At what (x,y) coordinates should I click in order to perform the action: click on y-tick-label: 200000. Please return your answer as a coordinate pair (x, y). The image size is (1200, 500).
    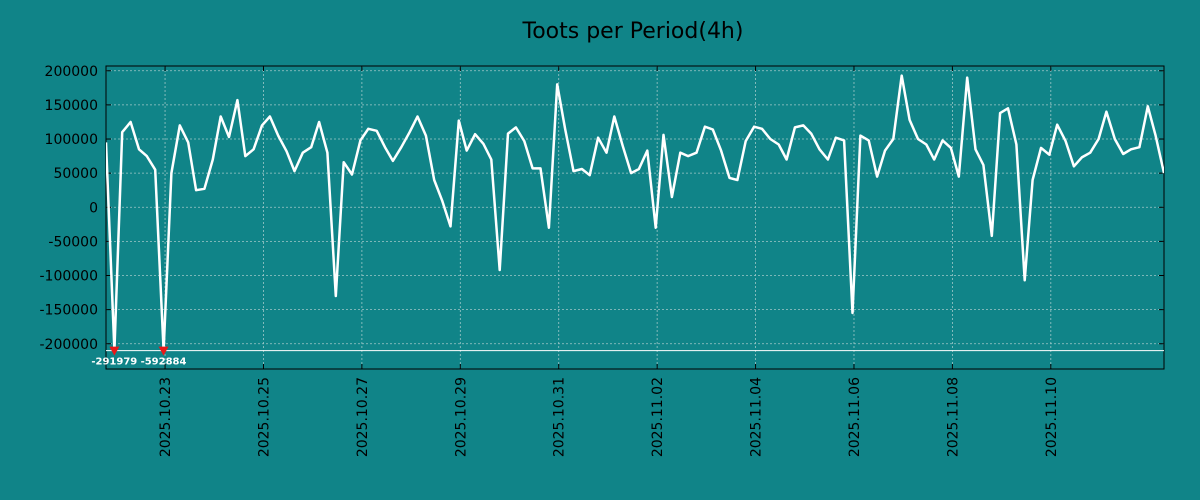
    Looking at the image, I should click on (71, 72).